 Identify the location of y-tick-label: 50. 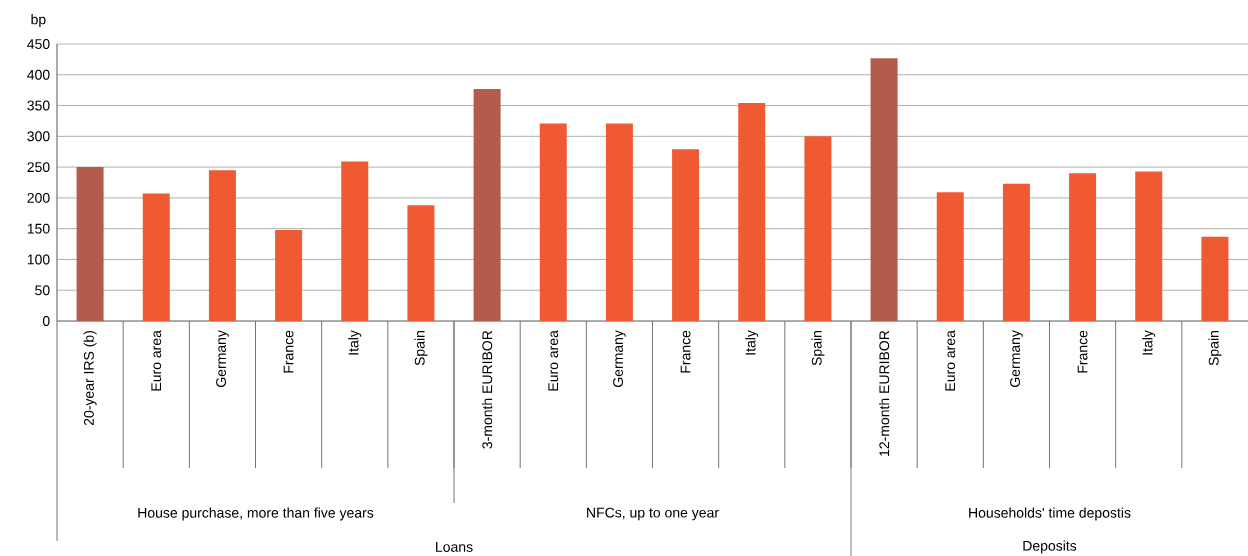
(42, 290).